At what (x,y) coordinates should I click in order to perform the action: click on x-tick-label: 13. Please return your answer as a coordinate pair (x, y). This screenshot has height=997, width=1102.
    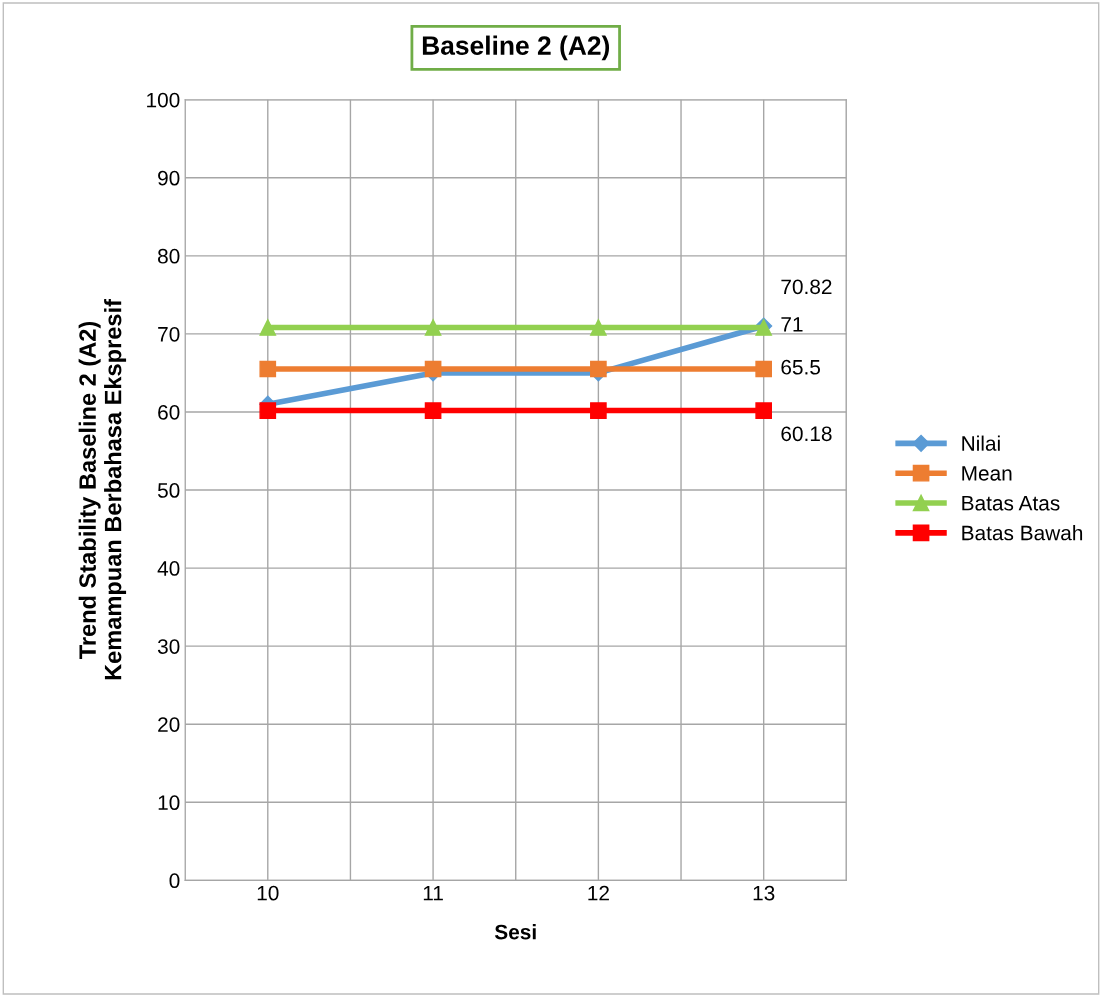
    Looking at the image, I should click on (764, 893).